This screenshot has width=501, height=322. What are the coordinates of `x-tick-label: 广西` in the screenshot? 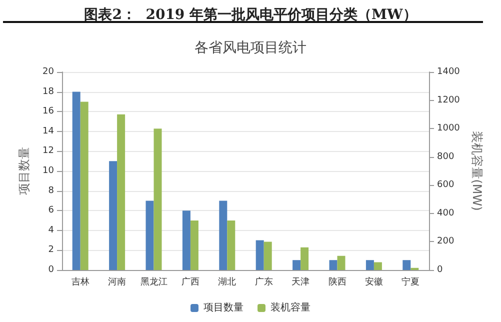 It's located at (190, 282).